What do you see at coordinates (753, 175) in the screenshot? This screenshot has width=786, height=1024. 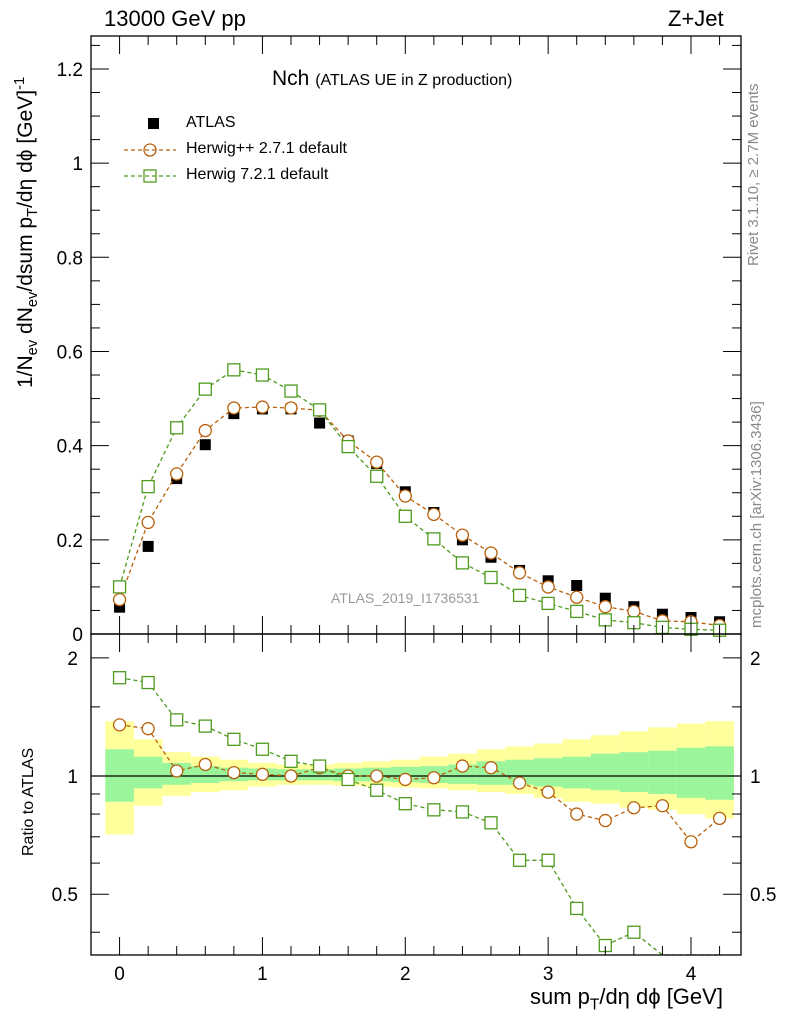 I see `rivet-info: Rivet 3.1.10, ≥ 2.7M events` at bounding box center [753, 175].